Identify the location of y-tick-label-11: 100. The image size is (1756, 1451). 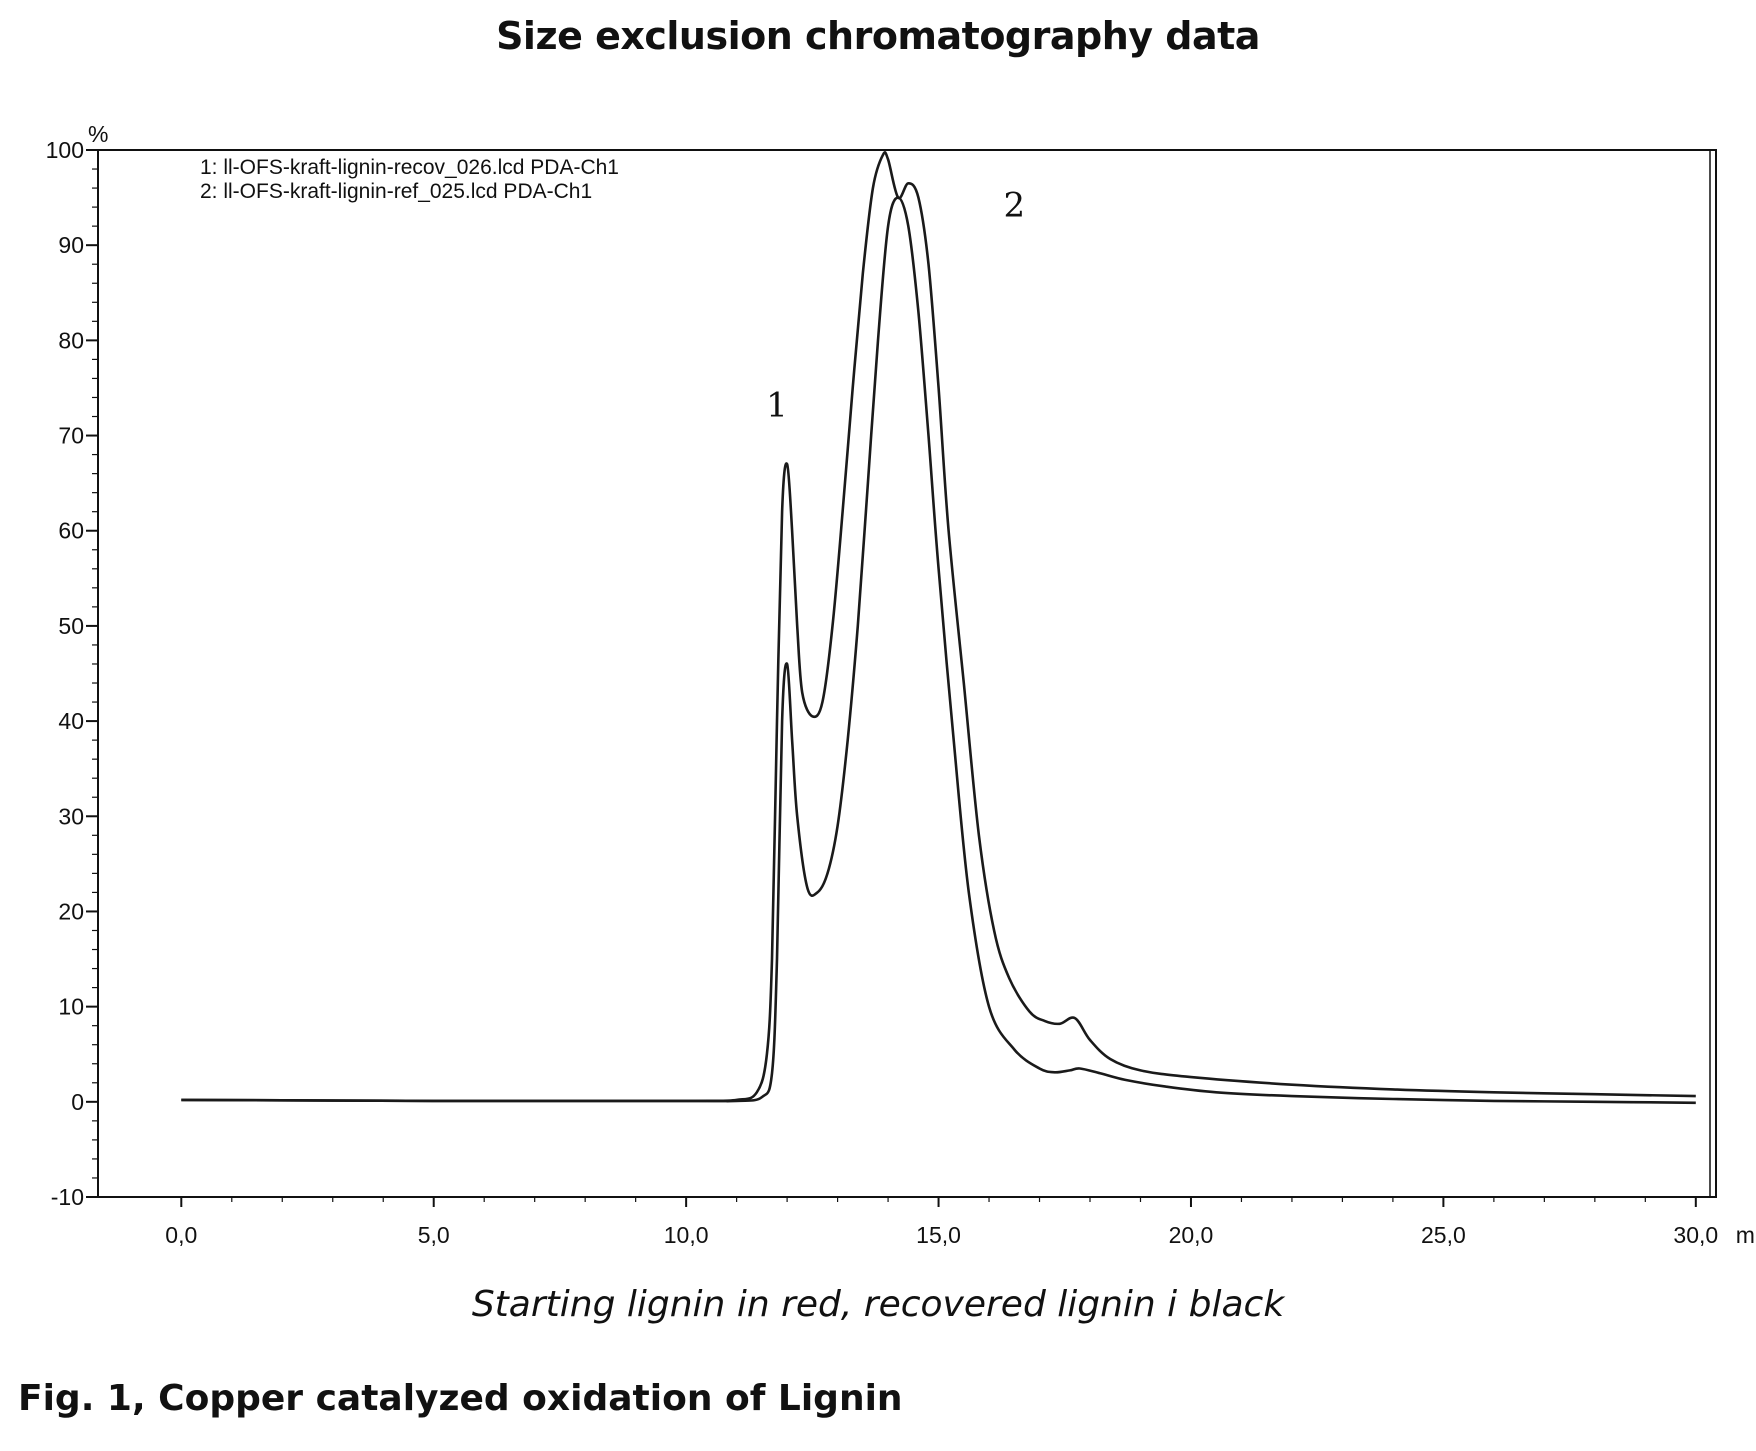
(65, 150).